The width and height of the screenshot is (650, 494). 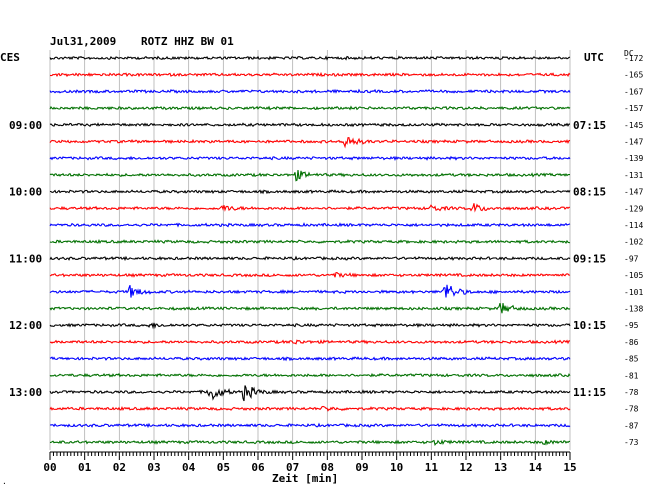 What do you see at coordinates (631, 359) in the screenshot?
I see `dc-offset-row-18: -85` at bounding box center [631, 359].